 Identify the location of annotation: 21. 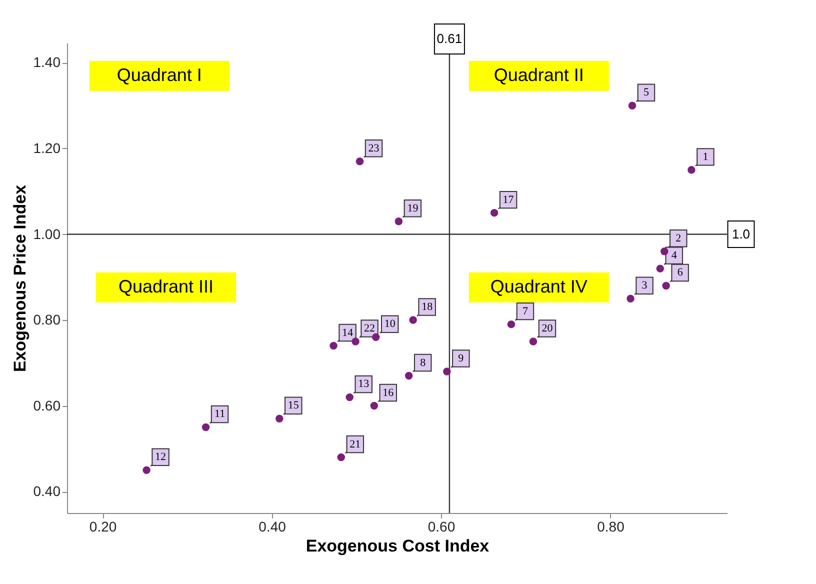
(355, 444).